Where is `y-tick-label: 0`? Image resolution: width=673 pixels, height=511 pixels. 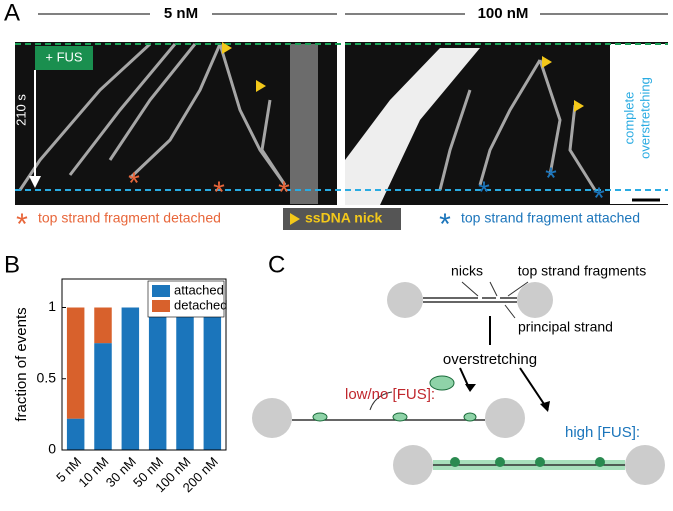 y-tick-label: 0 is located at coordinates (52, 449).